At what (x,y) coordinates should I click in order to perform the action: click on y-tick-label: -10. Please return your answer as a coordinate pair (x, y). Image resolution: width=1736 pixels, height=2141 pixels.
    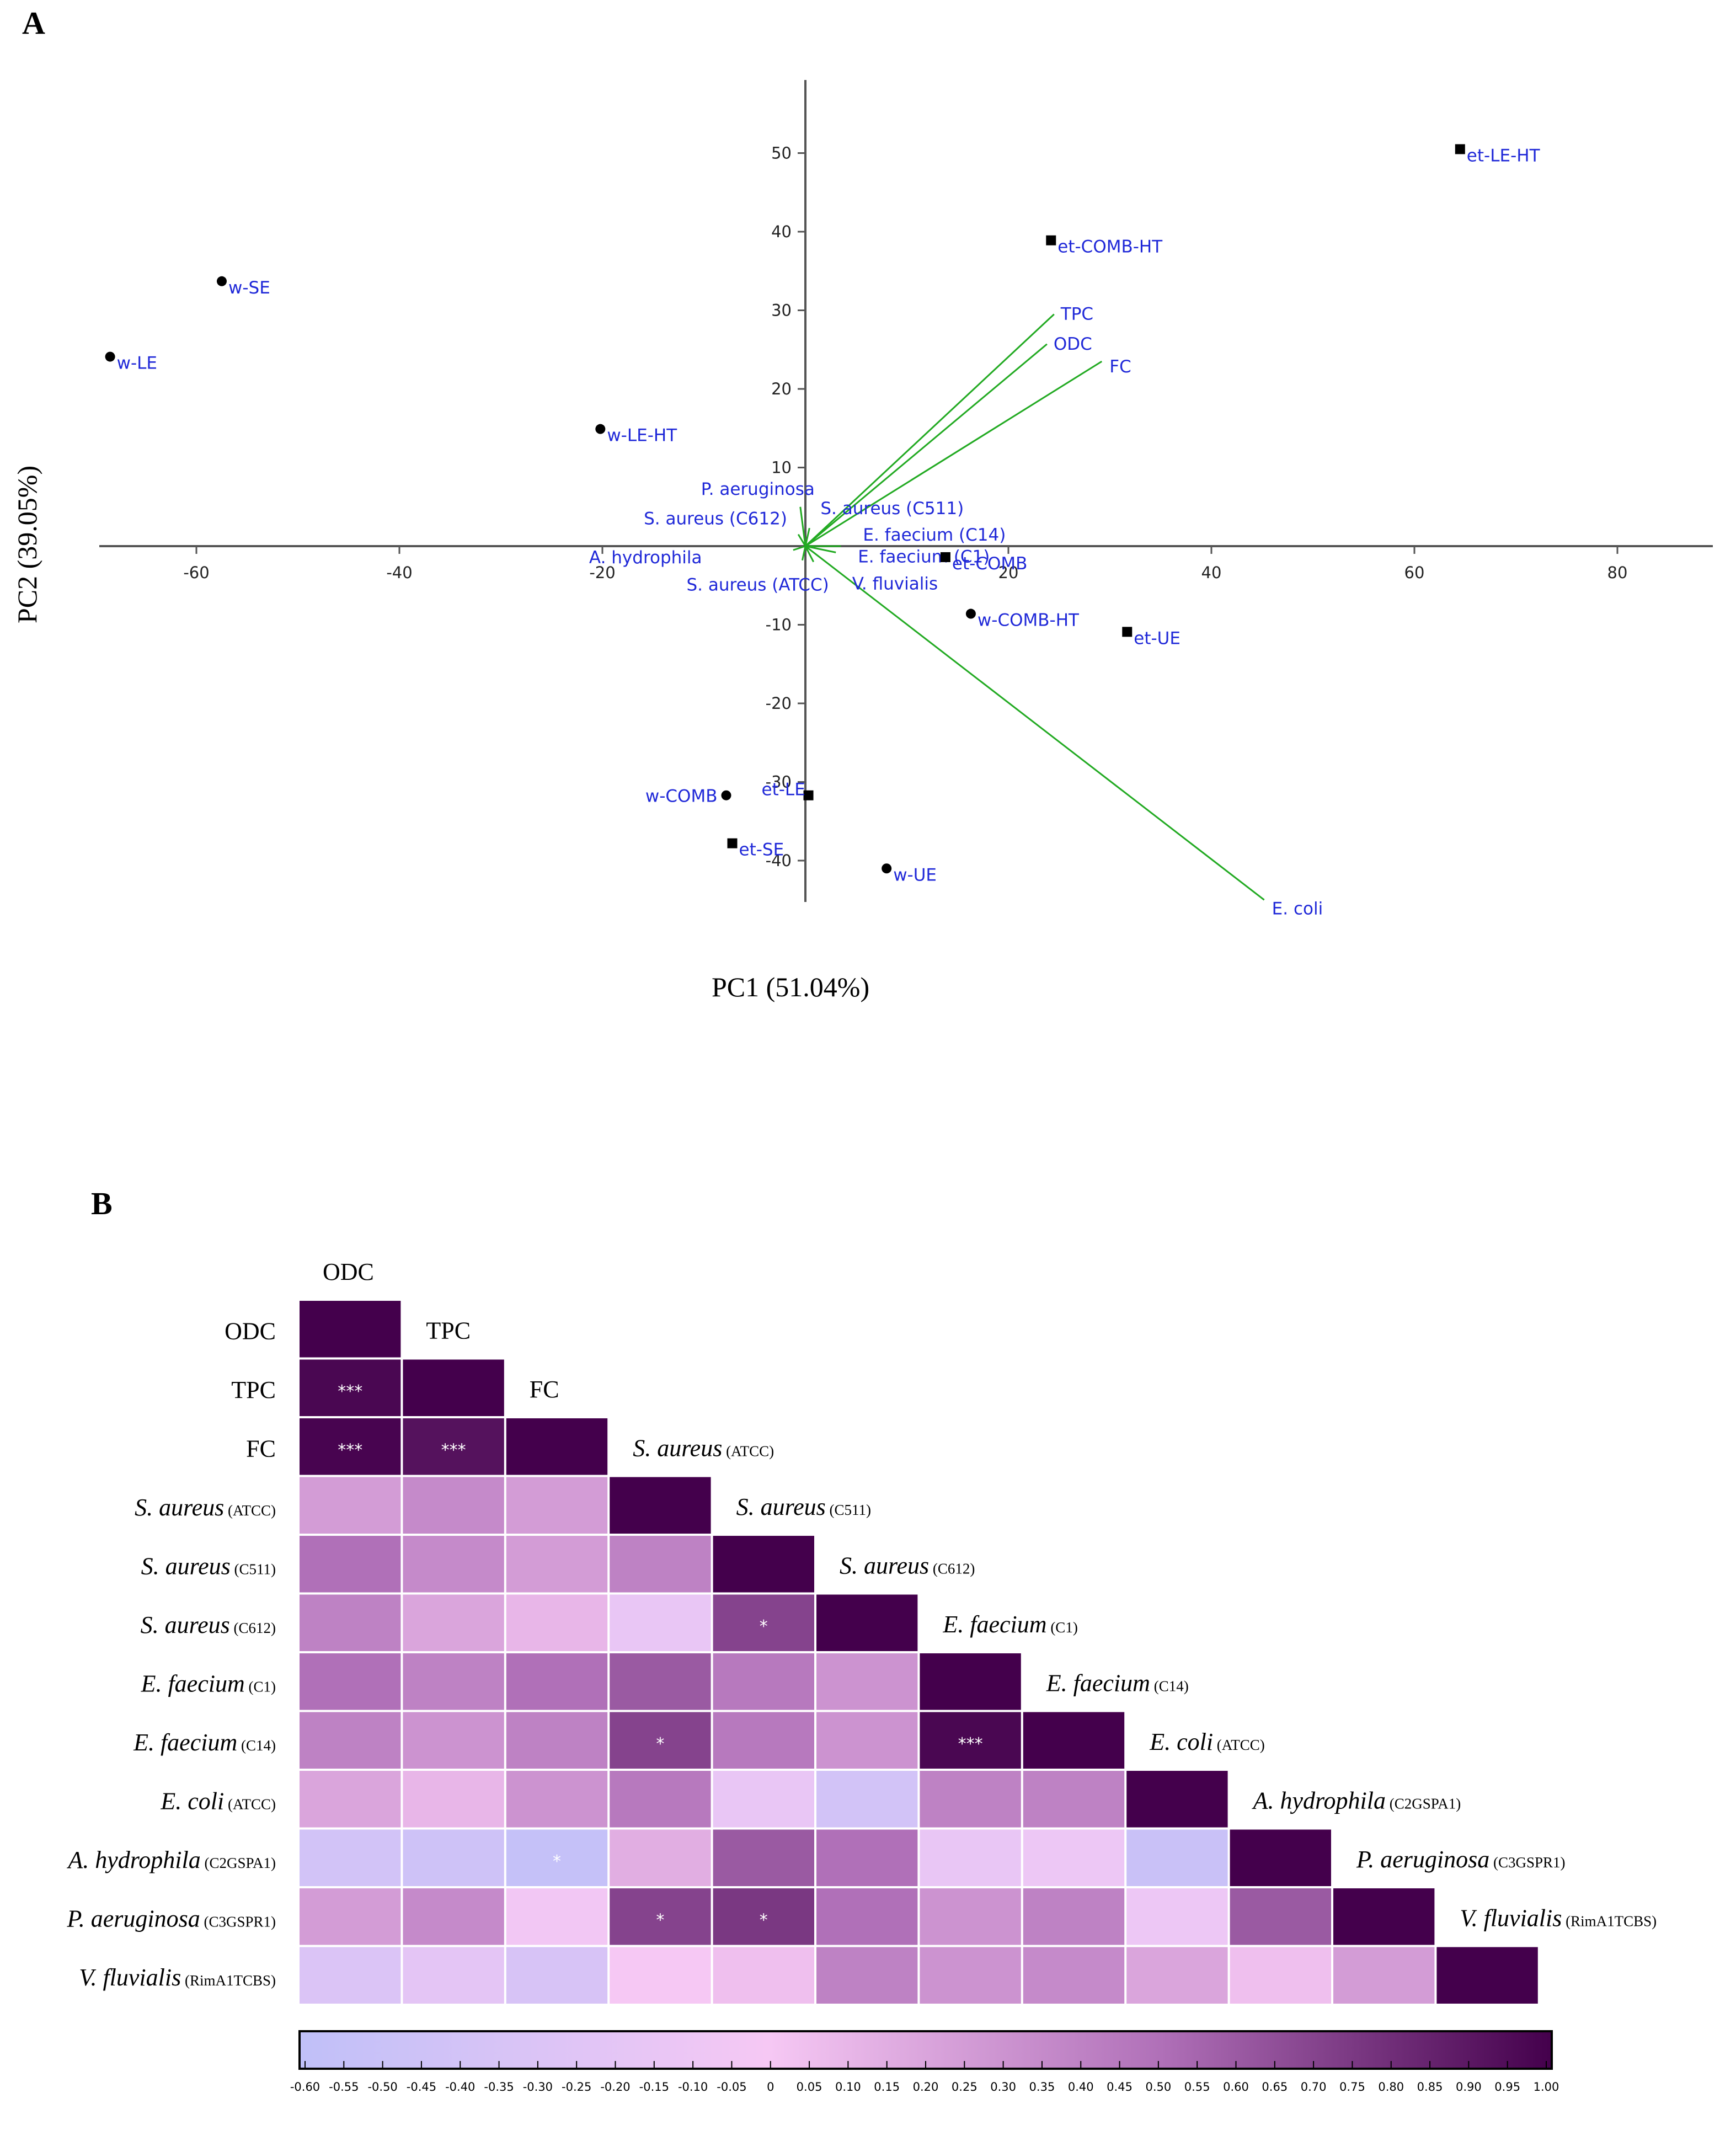
    Looking at the image, I should click on (779, 625).